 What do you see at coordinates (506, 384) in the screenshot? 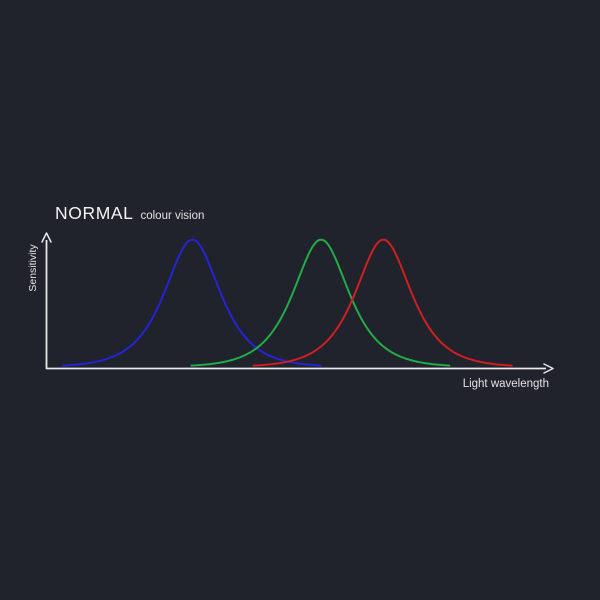
I see `x-axis-label: Light wavelength` at bounding box center [506, 384].